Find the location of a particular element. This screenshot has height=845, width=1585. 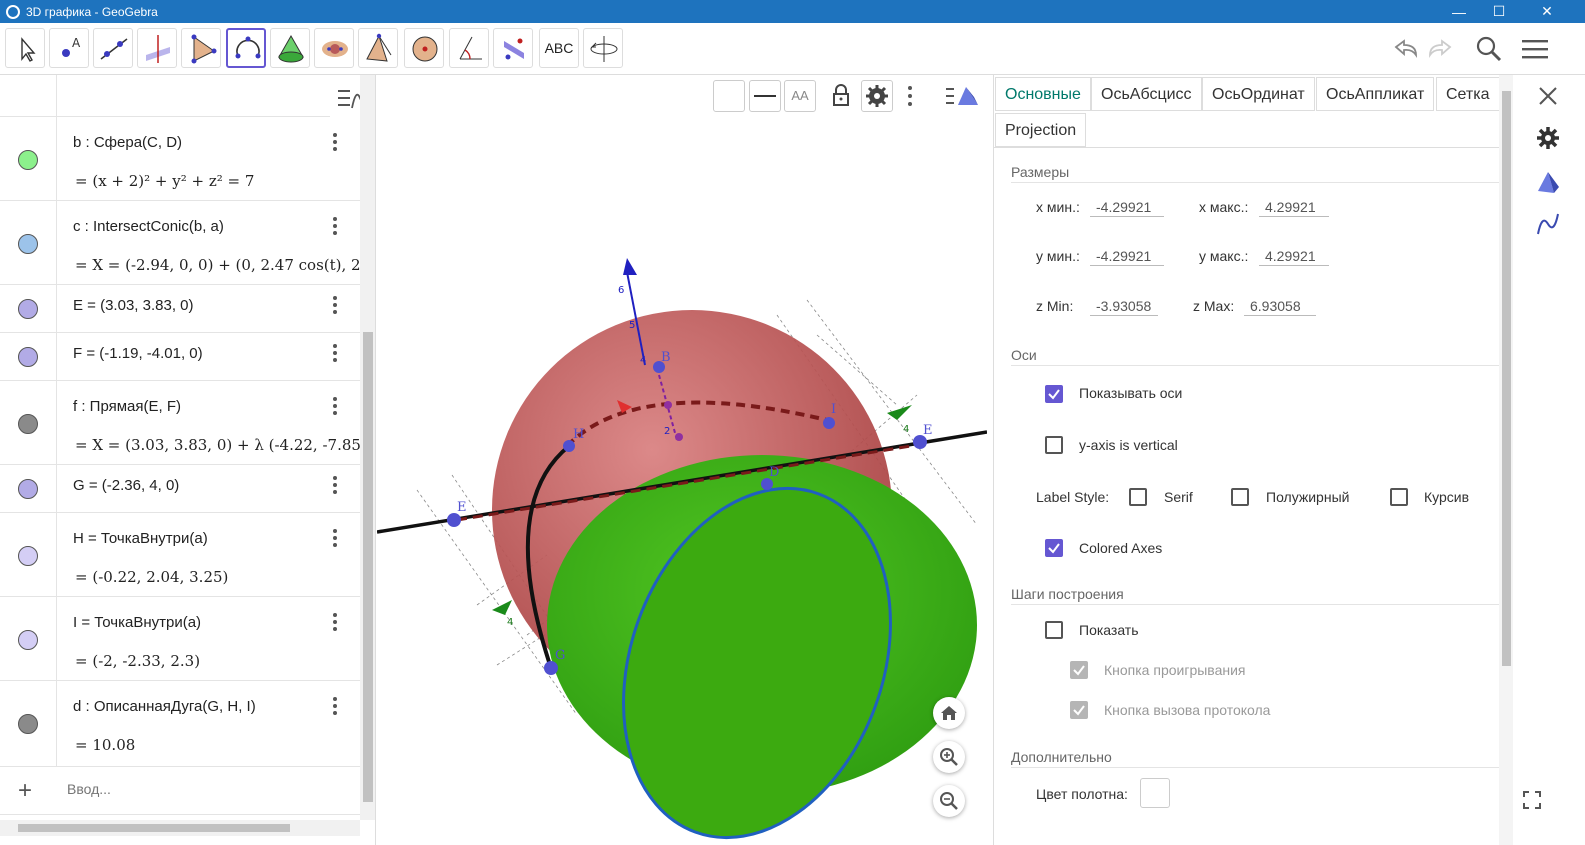

xmax-field is located at coordinates (1294, 207).